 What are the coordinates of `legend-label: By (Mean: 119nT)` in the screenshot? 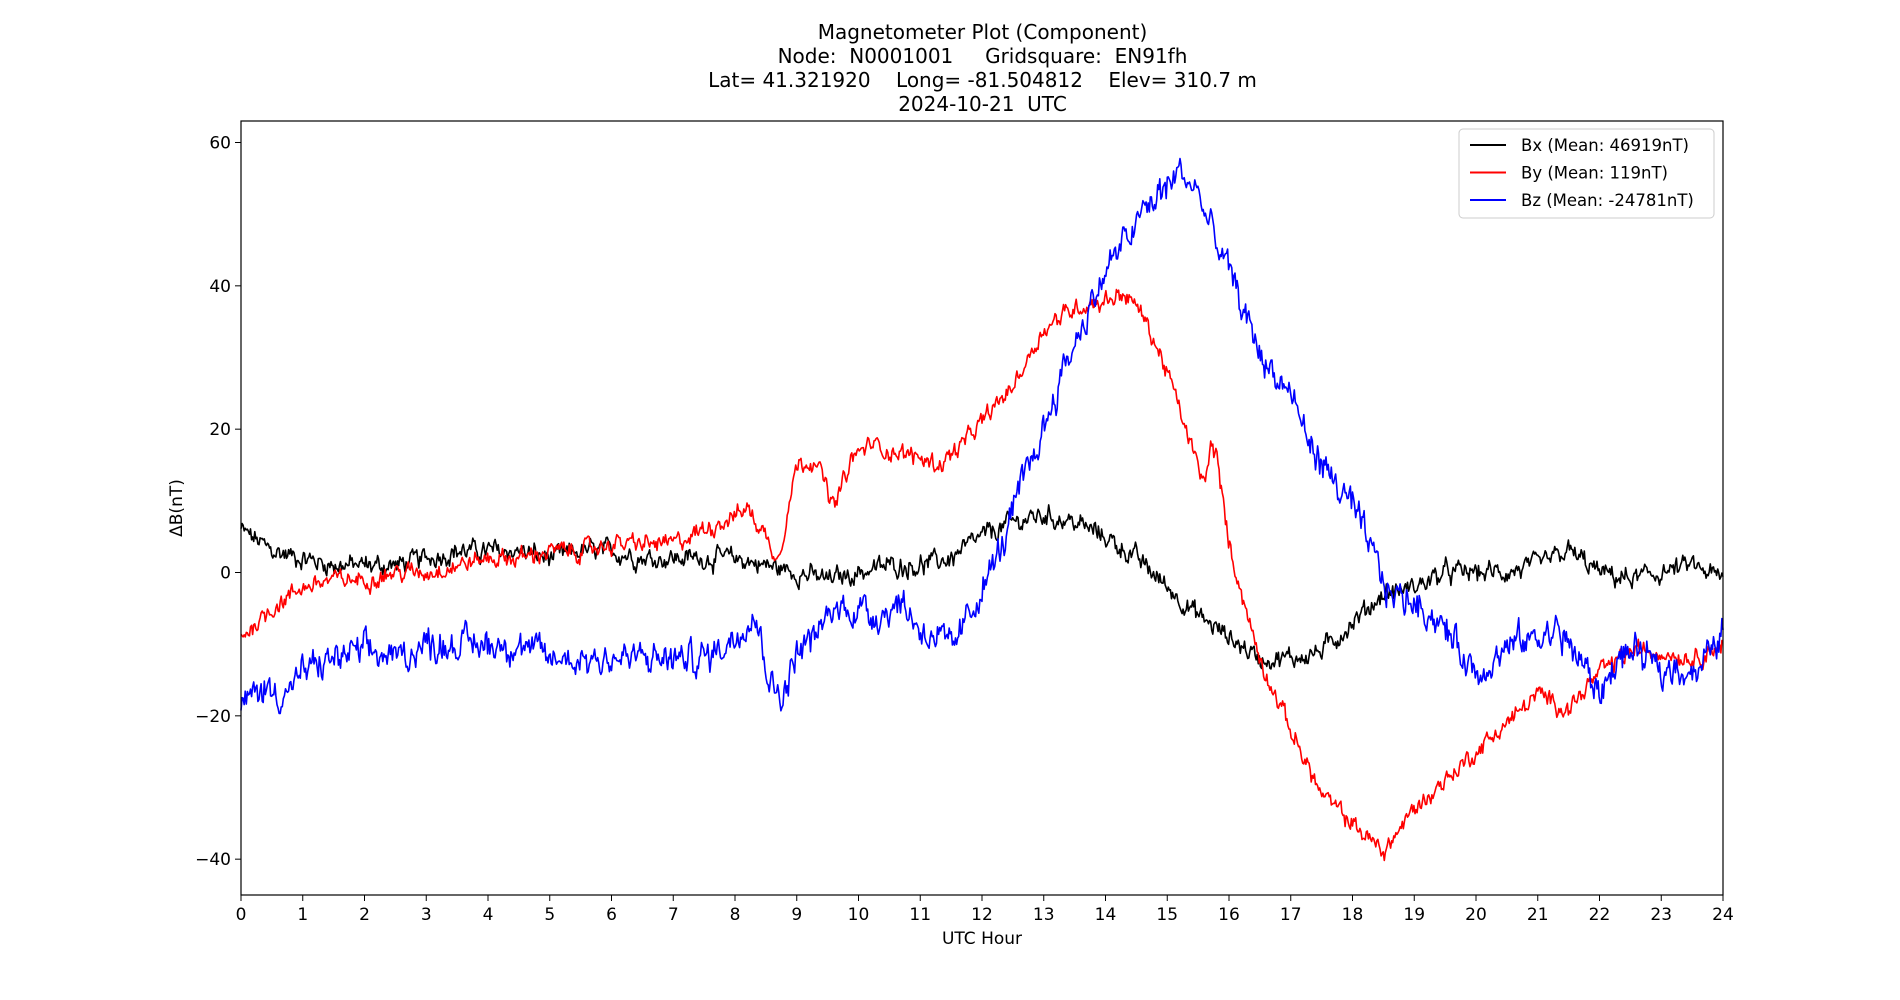 It's located at (1594, 173).